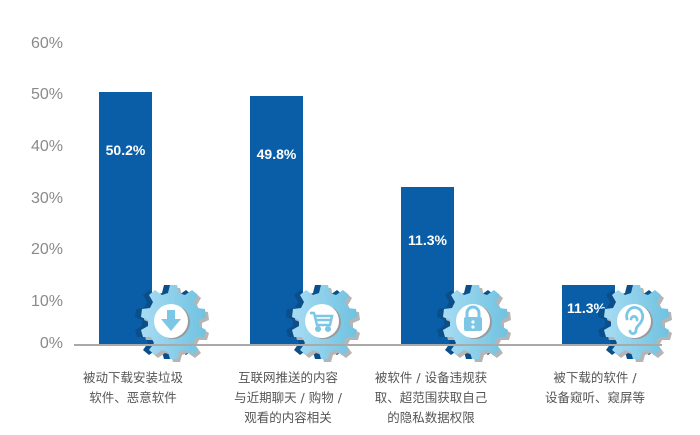 This screenshot has height=435, width=700. What do you see at coordinates (431, 397) in the screenshot?
I see `category-label-3: 被软件 / 设备违规获 取、超范围获取自己 的隐私数据权限` at bounding box center [431, 397].